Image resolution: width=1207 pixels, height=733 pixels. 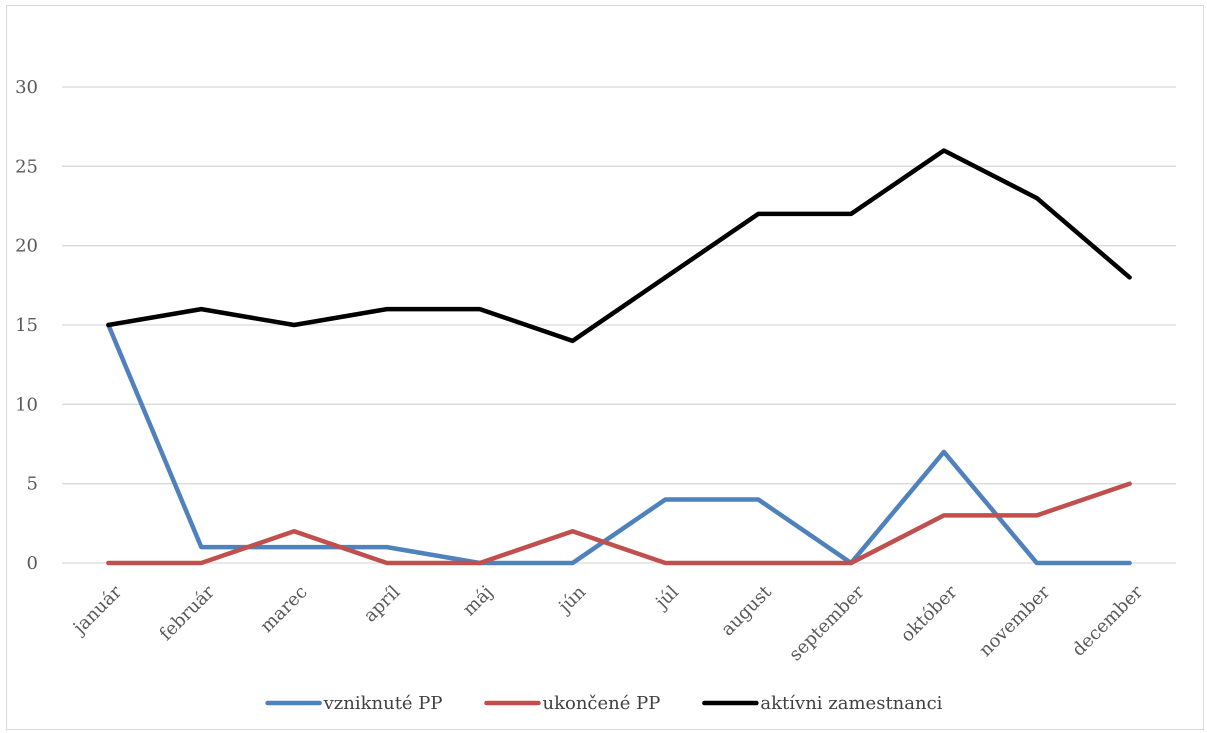 I want to click on x-tick-label: jún, so click(x=572, y=599).